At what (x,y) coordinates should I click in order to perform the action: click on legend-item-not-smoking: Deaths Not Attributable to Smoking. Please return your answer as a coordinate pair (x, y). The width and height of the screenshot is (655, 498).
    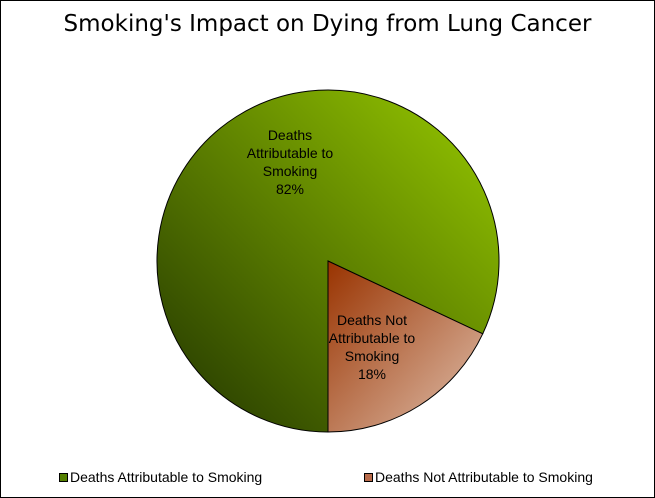
    Looking at the image, I should click on (478, 477).